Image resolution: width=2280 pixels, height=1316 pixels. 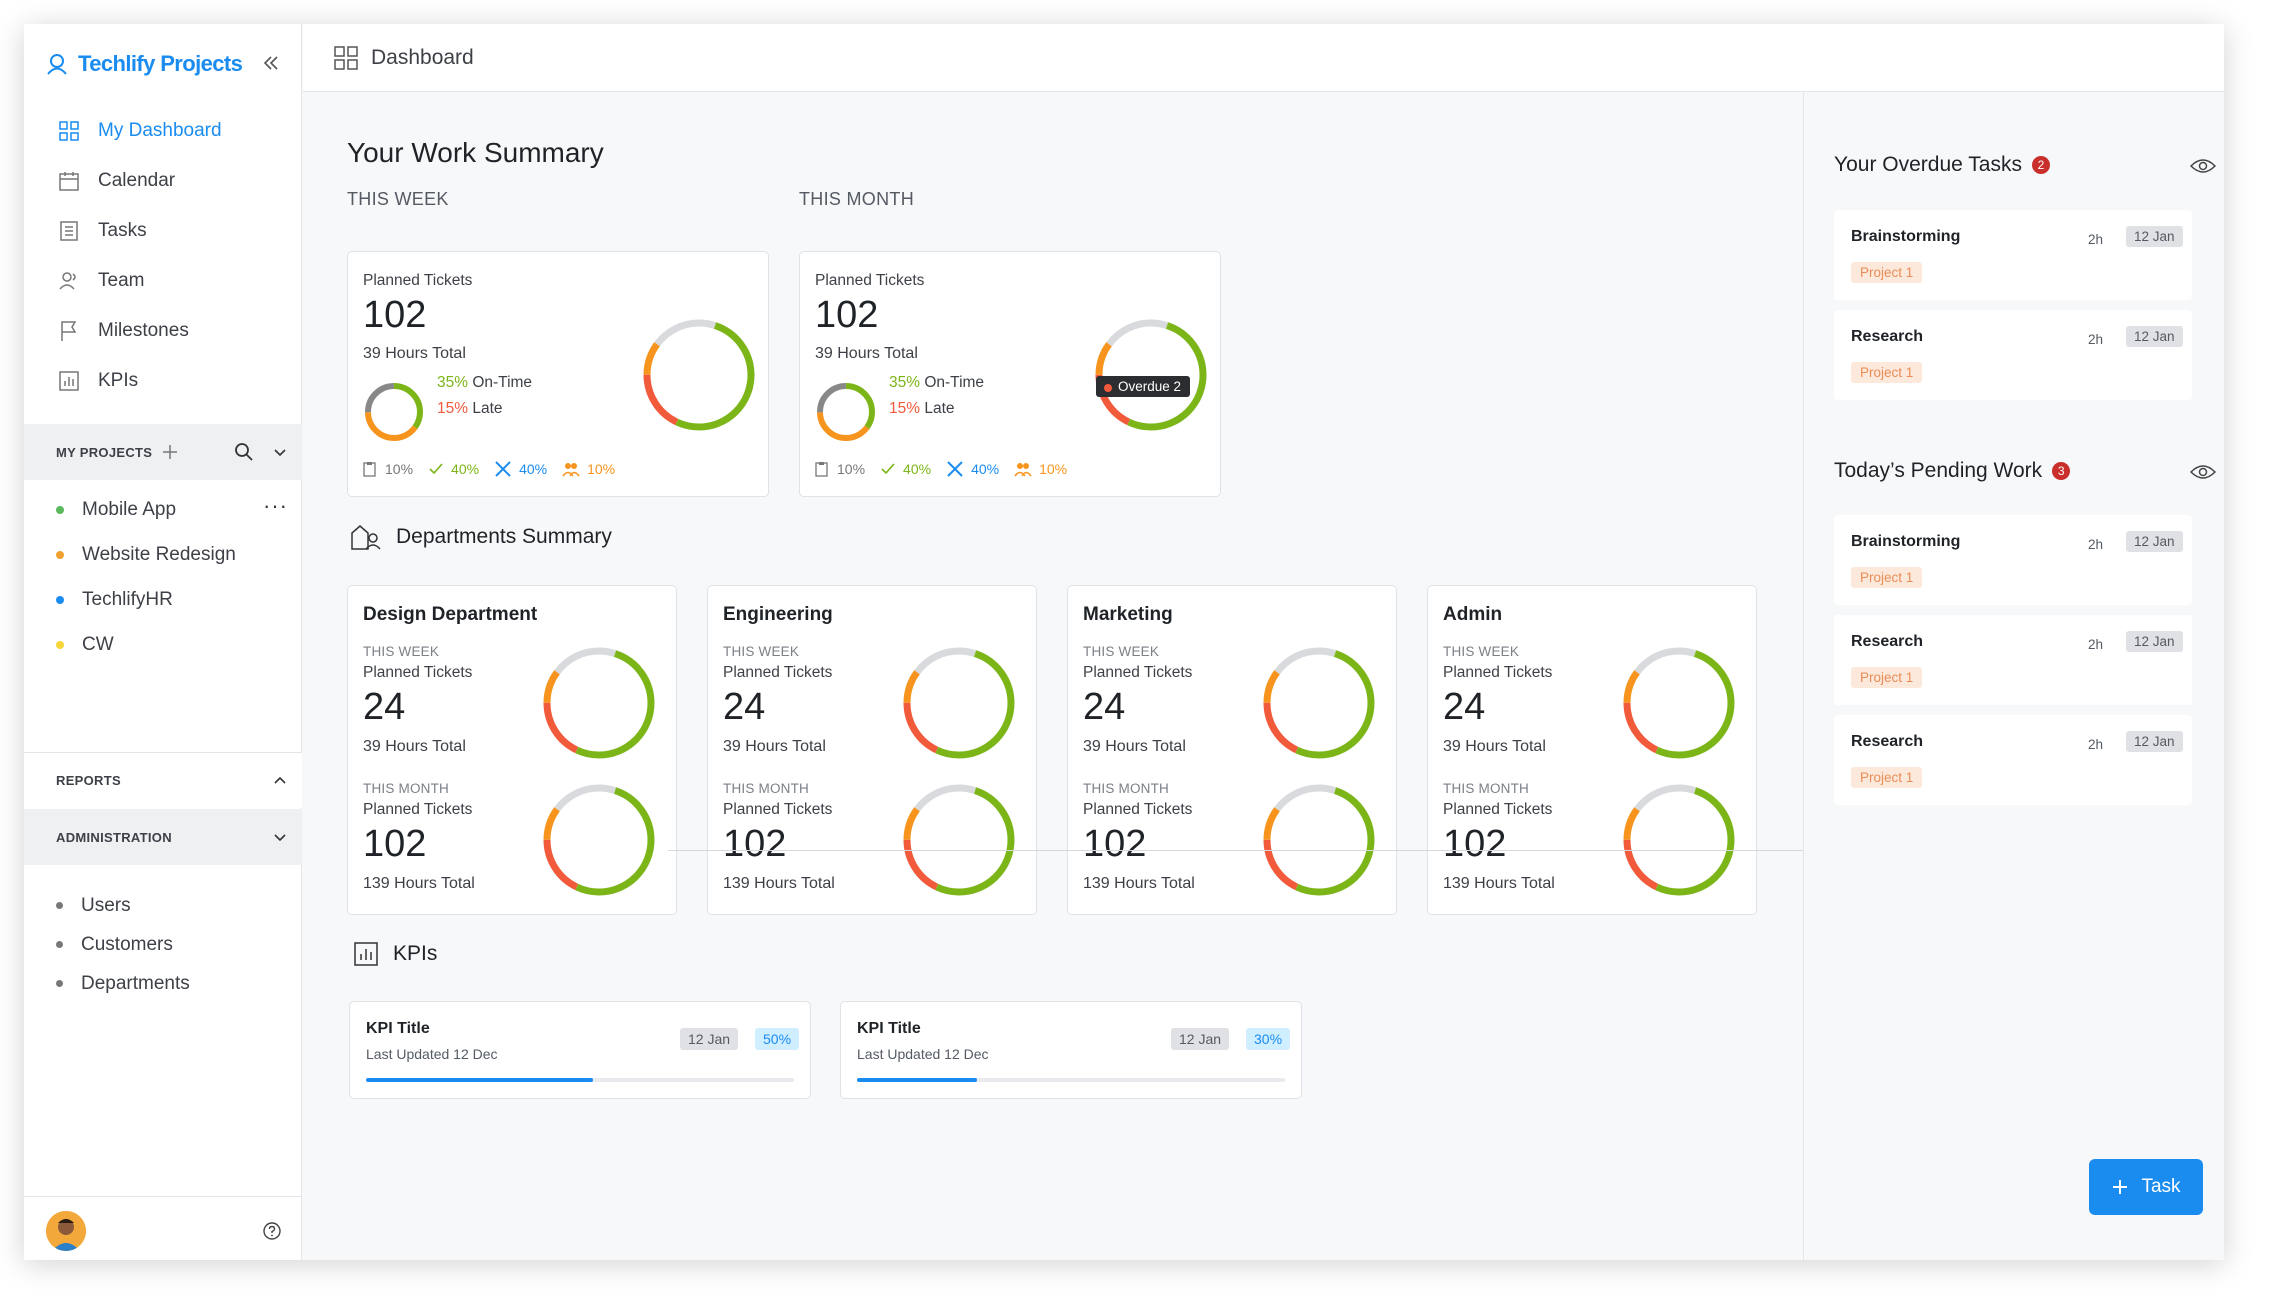 What do you see at coordinates (888, 469) in the screenshot?
I see `check-icon` at bounding box center [888, 469].